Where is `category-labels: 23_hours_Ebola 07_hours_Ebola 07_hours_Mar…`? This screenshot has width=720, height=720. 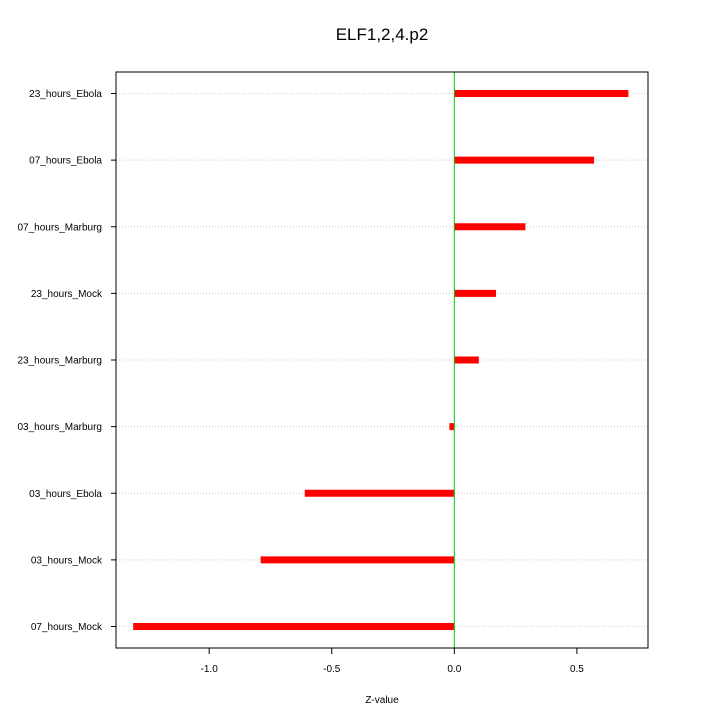 category-labels: 23_hours_Ebola 07_hours_Ebola 07_hours_Mar… is located at coordinates (67, 361).